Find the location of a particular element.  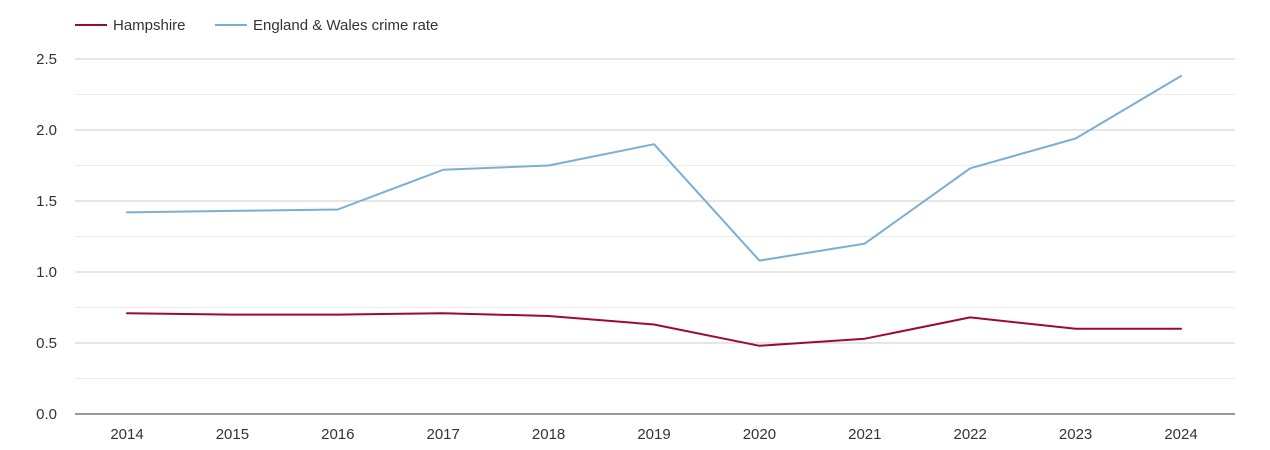

x-tick-label: 2023 is located at coordinates (1075, 434).